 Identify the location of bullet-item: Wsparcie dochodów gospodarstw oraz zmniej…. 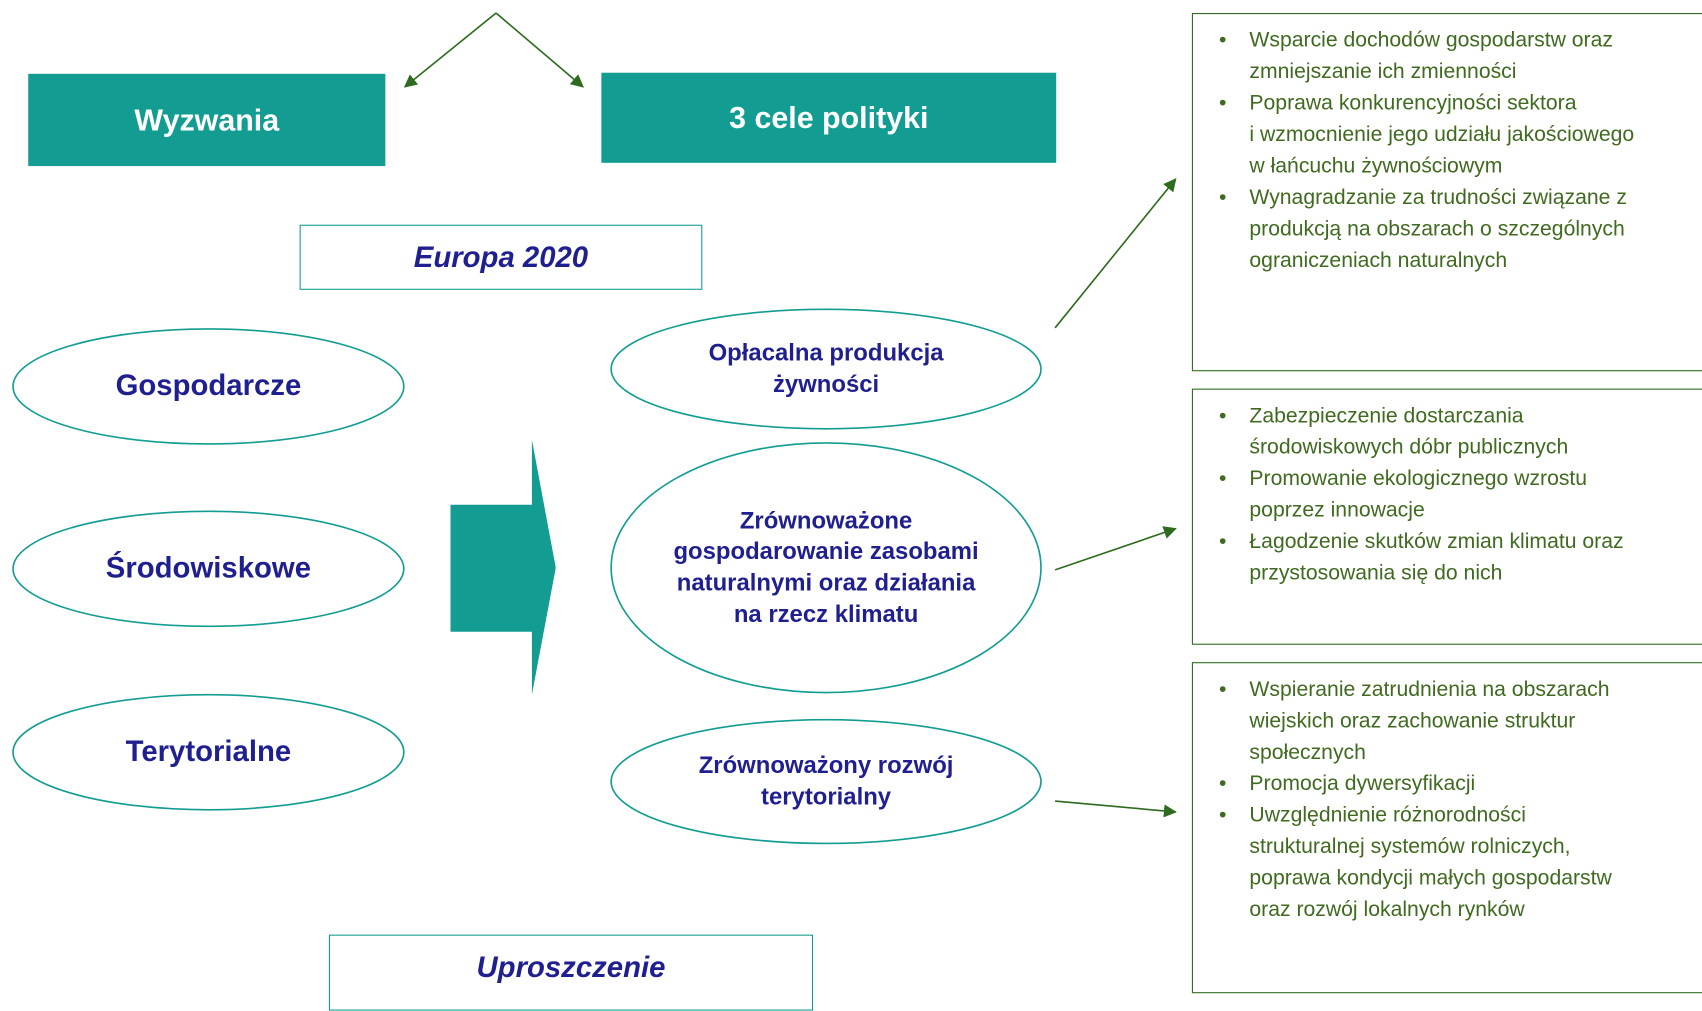
(1460, 56).